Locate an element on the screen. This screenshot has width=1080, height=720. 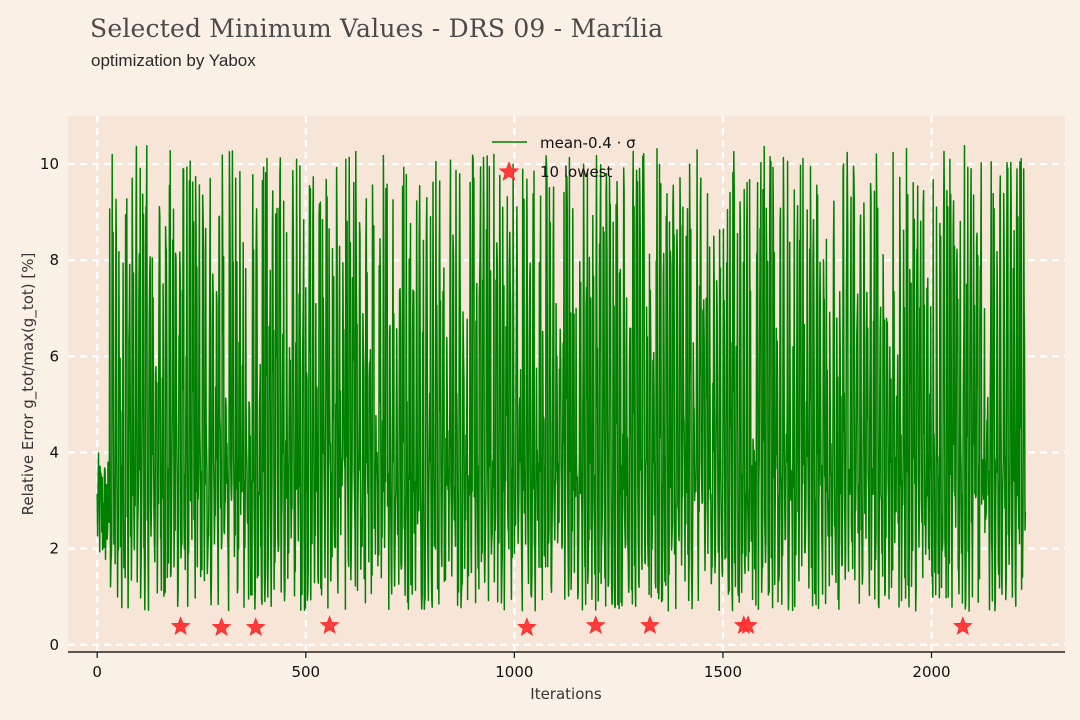
y-tick-label: 10 is located at coordinates (49, 164).